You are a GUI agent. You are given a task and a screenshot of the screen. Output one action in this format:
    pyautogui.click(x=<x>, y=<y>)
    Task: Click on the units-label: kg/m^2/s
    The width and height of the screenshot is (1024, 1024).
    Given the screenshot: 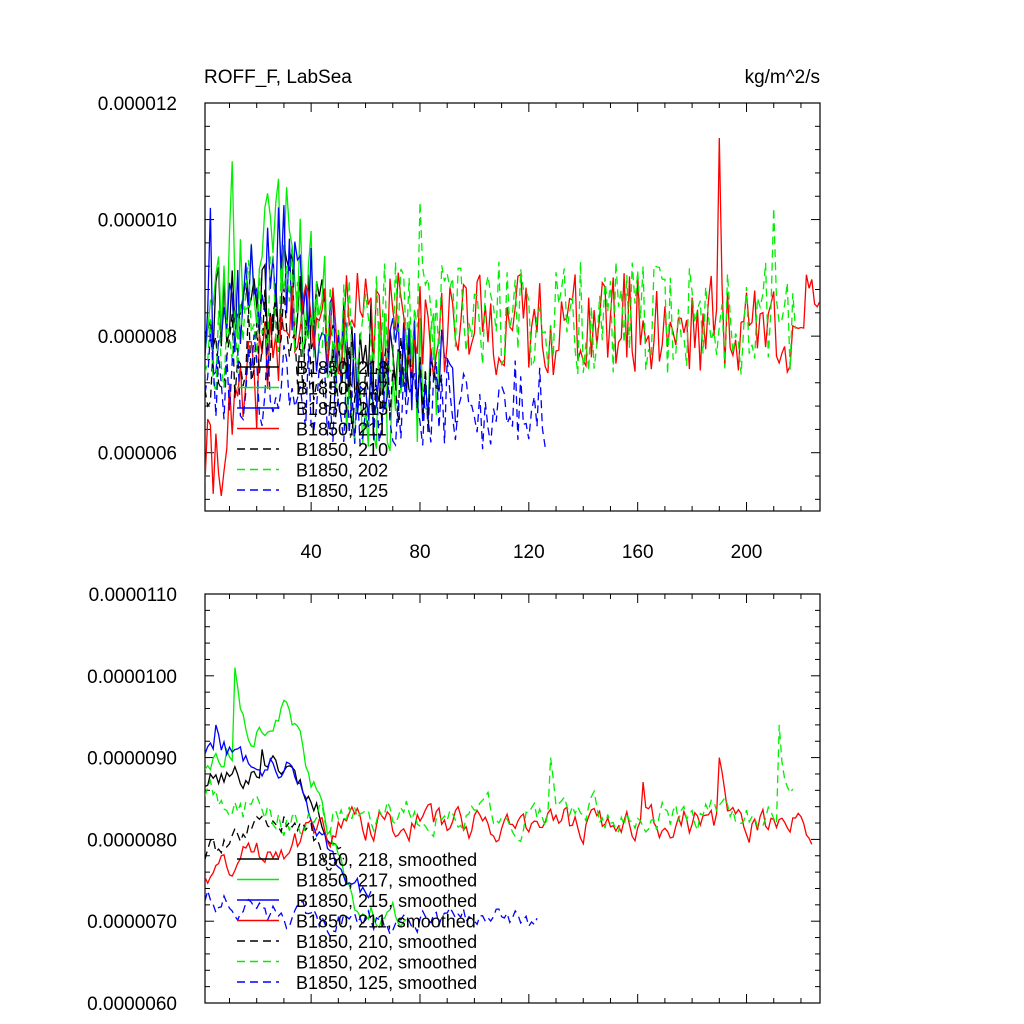 What is the action you would take?
    pyautogui.click(x=782, y=77)
    